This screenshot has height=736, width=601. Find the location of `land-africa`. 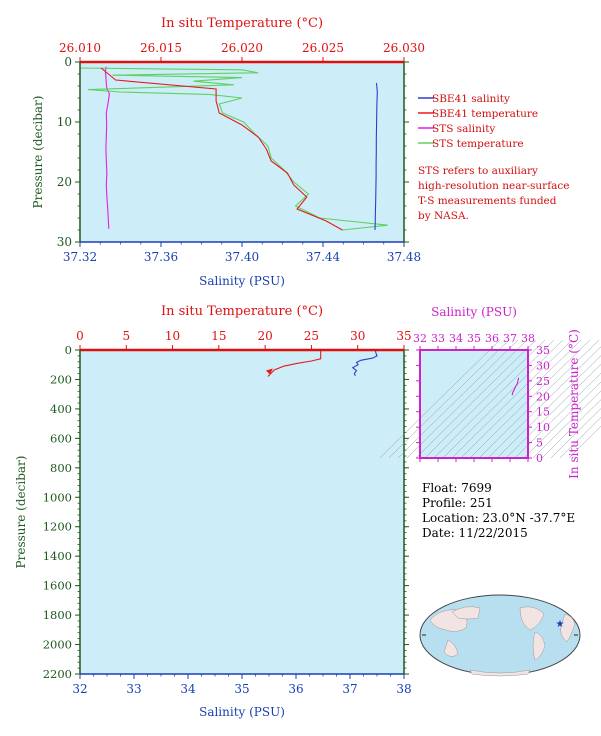

land-africa is located at coordinates (568, 628).